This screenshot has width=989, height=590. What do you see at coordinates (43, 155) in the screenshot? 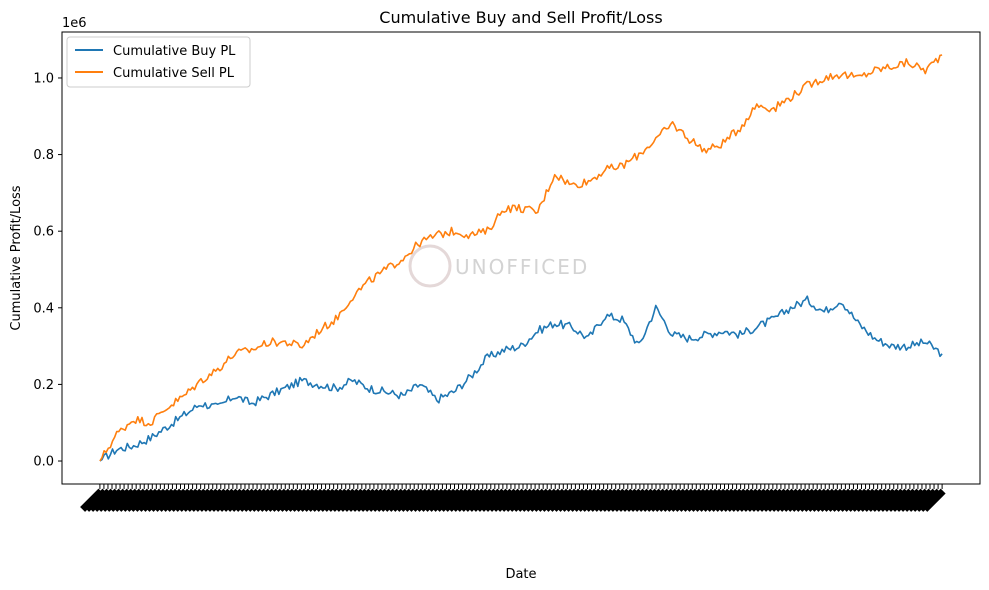
I see `y-tick-label: 0.8` at bounding box center [43, 155].